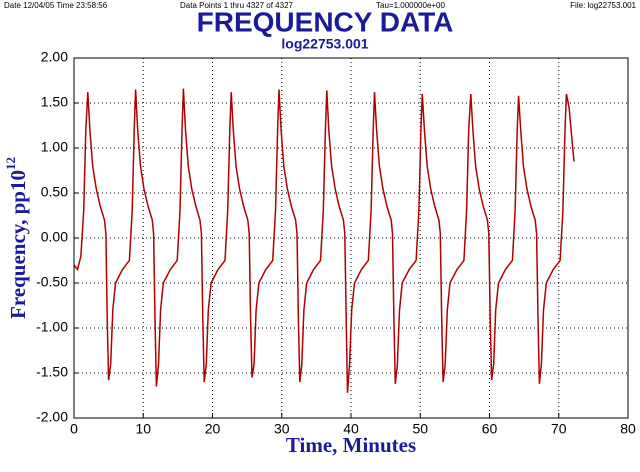 The width and height of the screenshot is (640, 472). I want to click on header-points: Data Points 1 thru 4327 of 4327, so click(237, 5).